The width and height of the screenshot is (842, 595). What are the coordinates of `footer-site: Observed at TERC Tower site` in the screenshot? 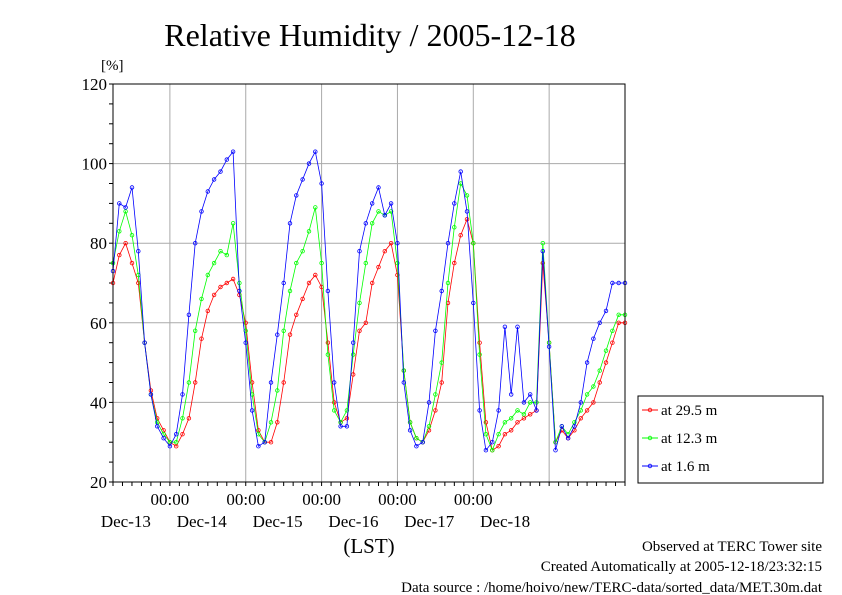 It's located at (732, 547).